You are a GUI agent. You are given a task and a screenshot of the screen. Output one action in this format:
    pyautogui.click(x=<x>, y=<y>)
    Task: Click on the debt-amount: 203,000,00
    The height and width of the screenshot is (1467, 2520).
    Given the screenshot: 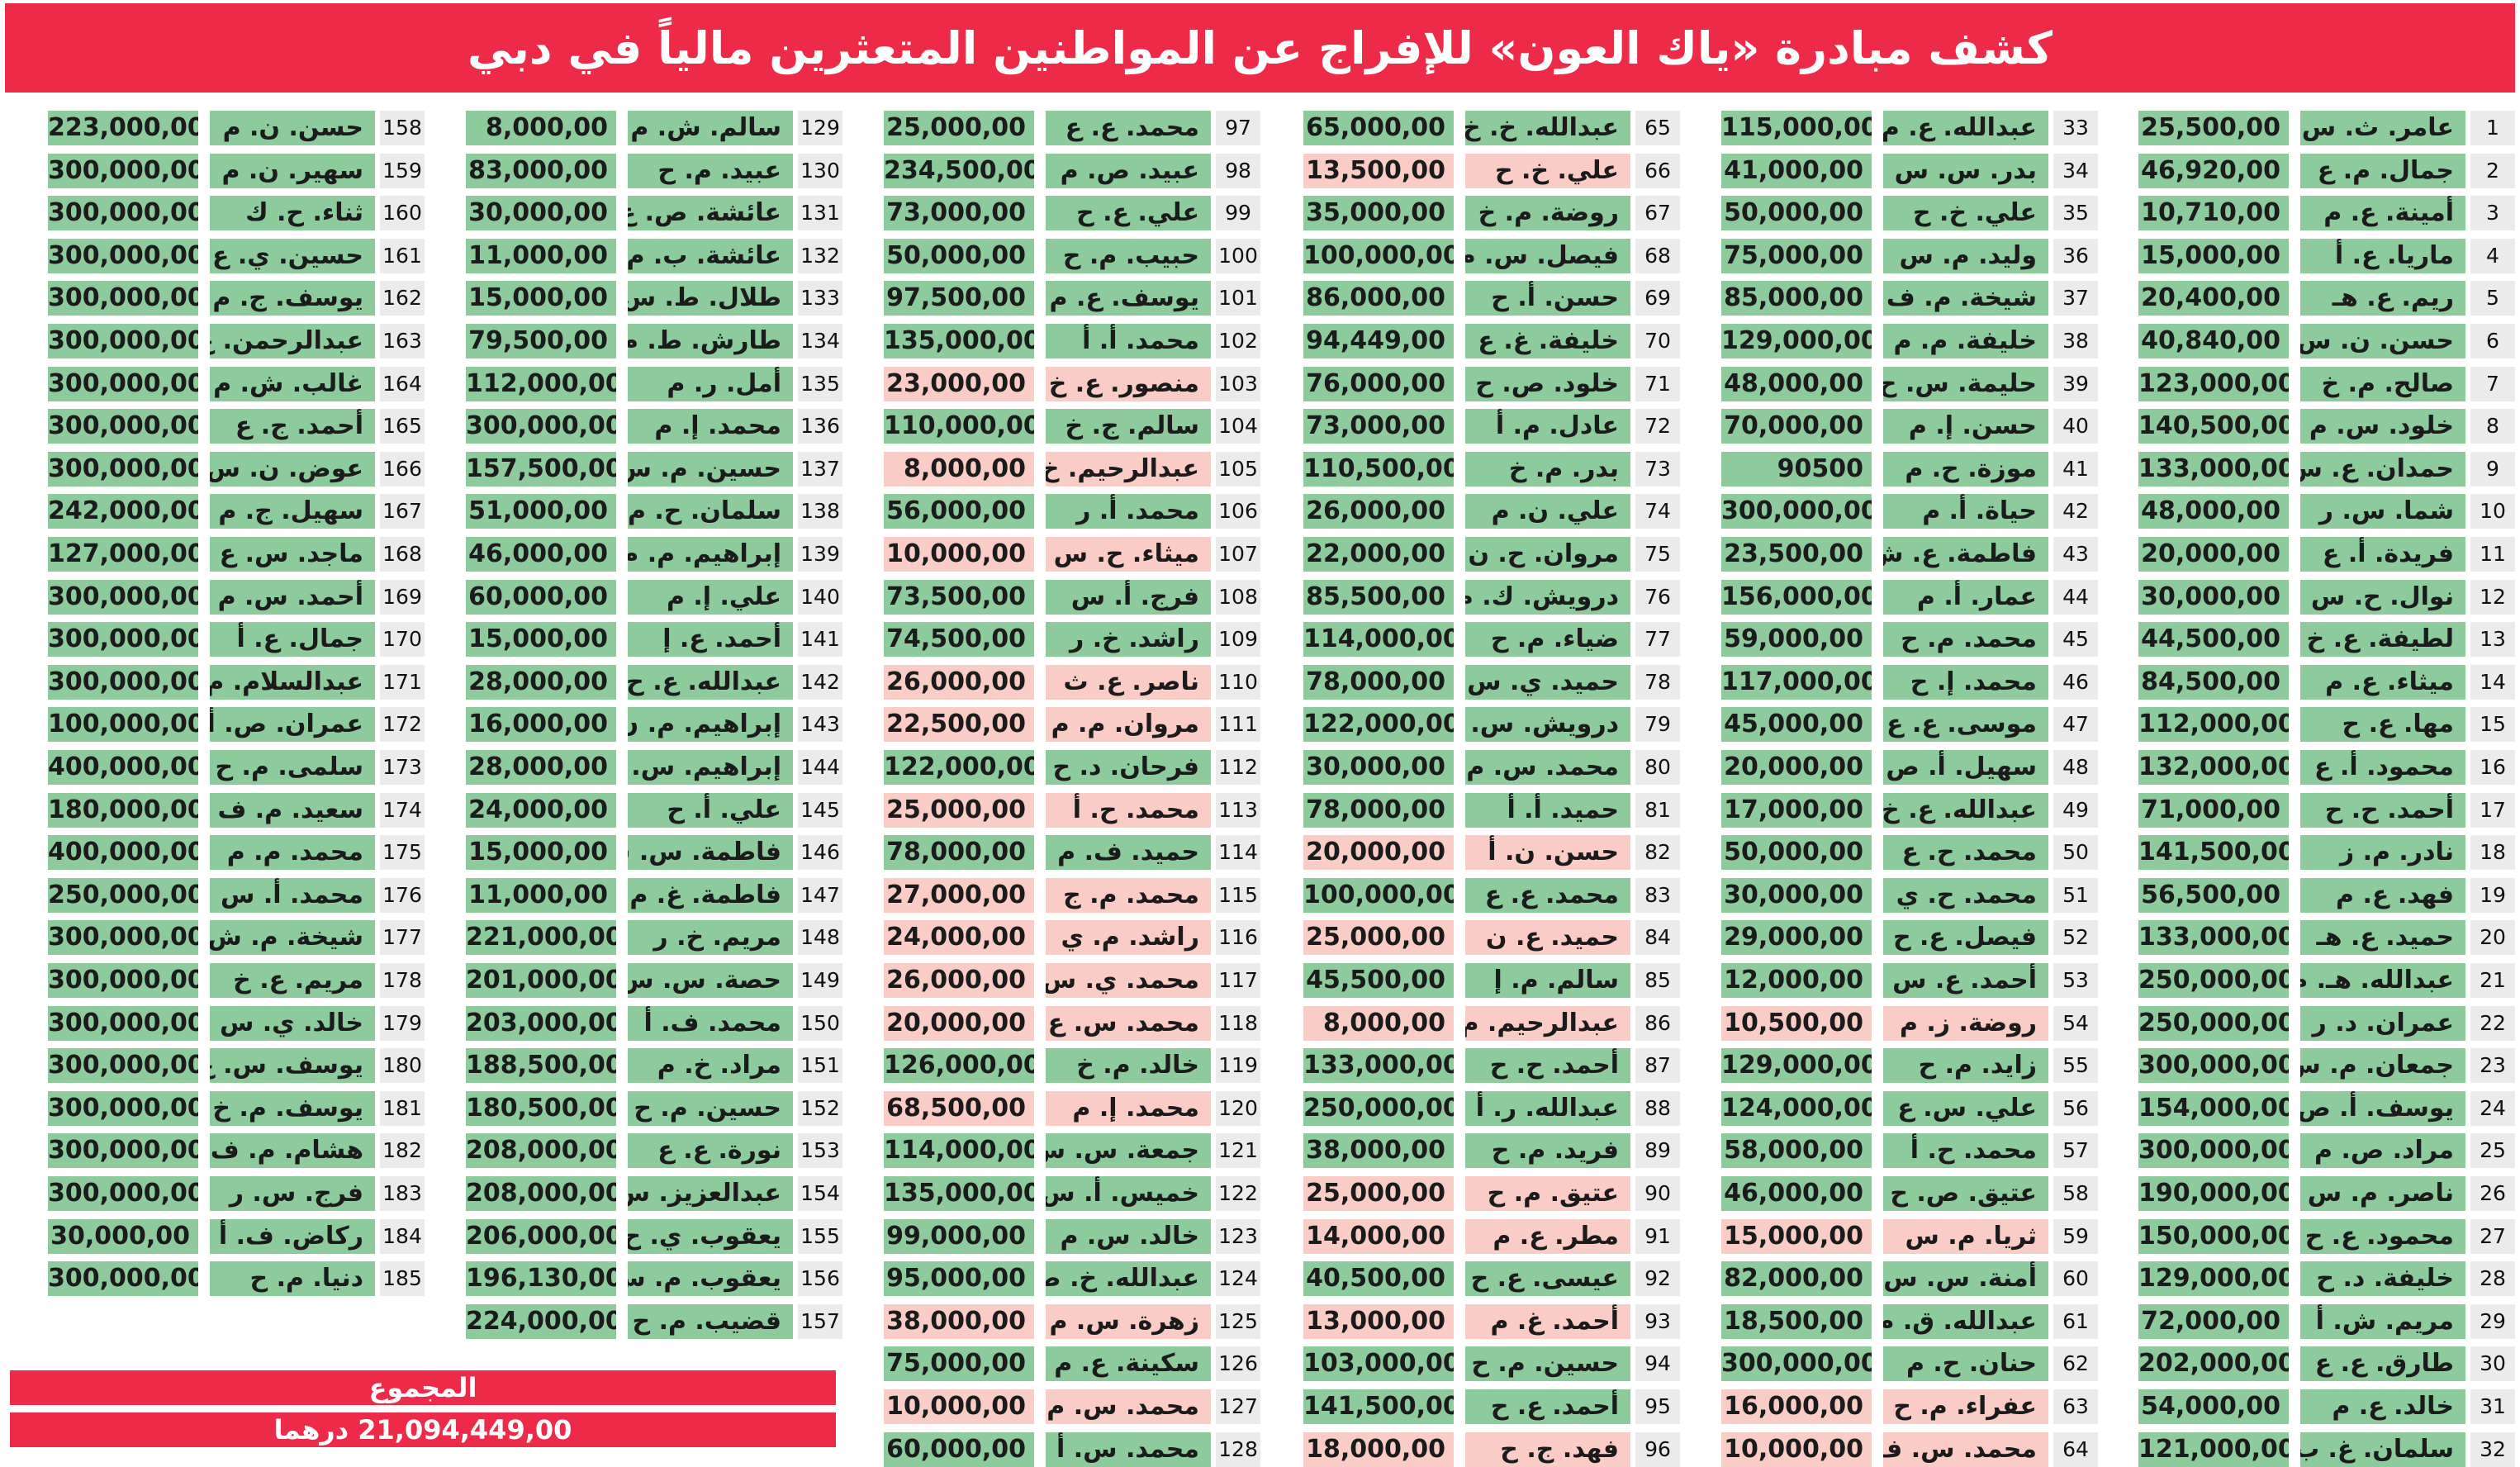 What is the action you would take?
    pyautogui.click(x=541, y=1023)
    